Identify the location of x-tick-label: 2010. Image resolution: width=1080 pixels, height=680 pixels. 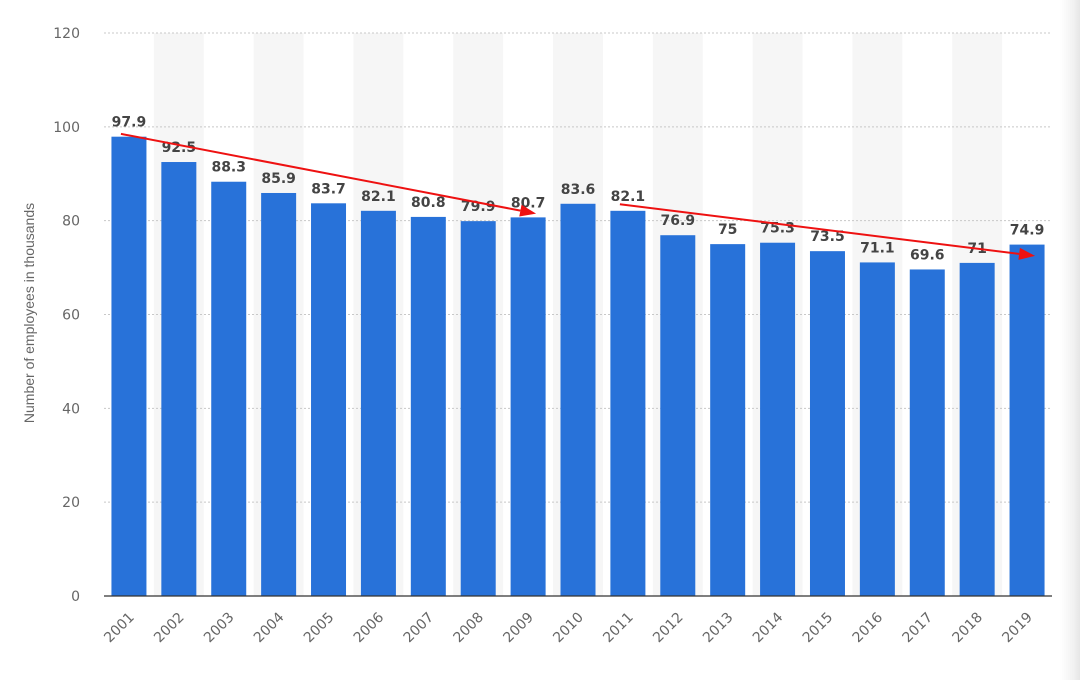
(568, 628).